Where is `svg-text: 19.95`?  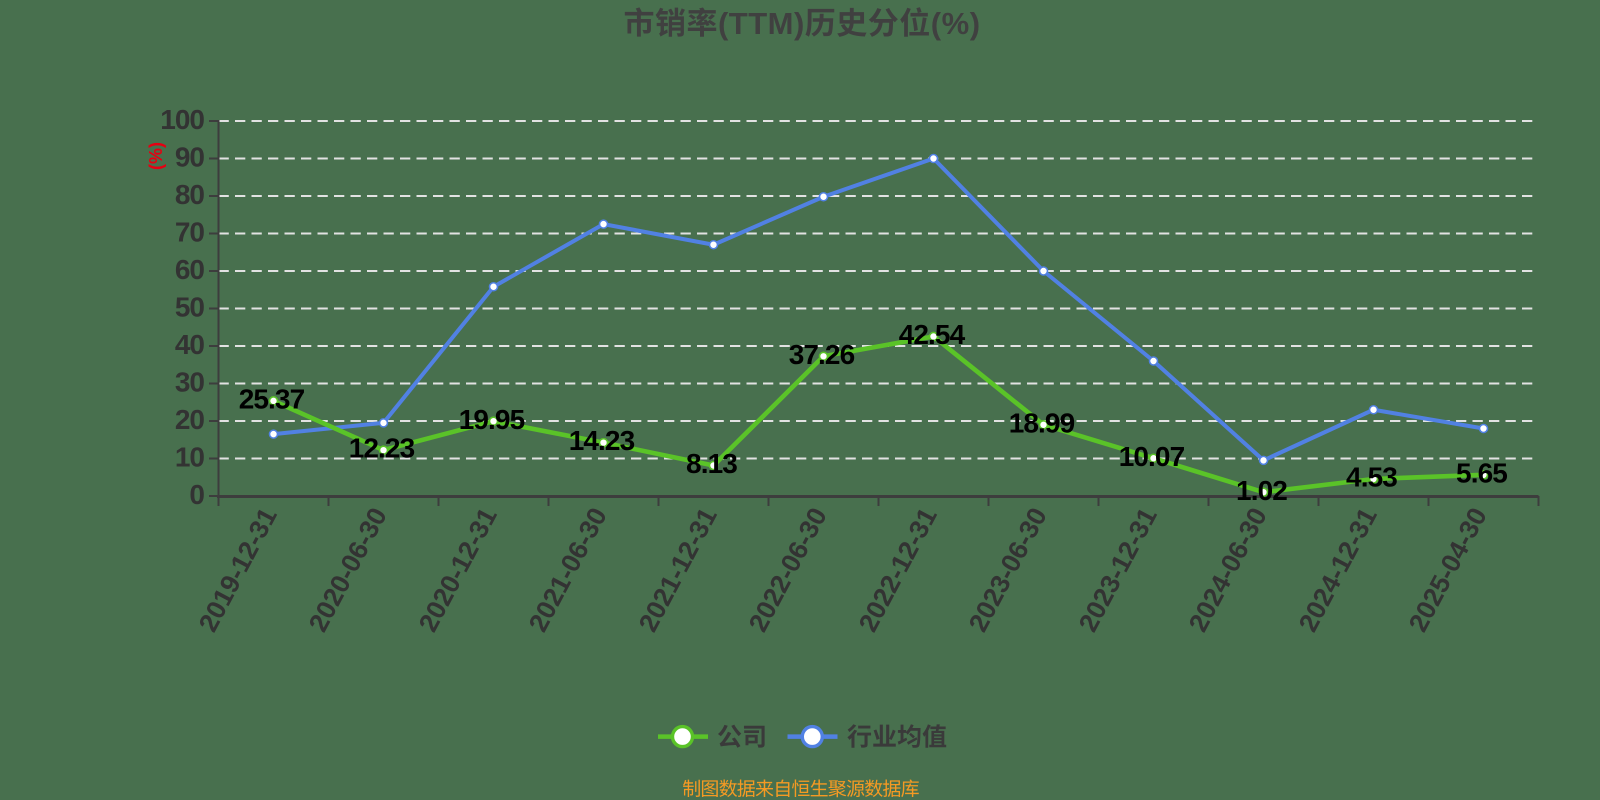
svg-text: 19.95 is located at coordinates (492, 418).